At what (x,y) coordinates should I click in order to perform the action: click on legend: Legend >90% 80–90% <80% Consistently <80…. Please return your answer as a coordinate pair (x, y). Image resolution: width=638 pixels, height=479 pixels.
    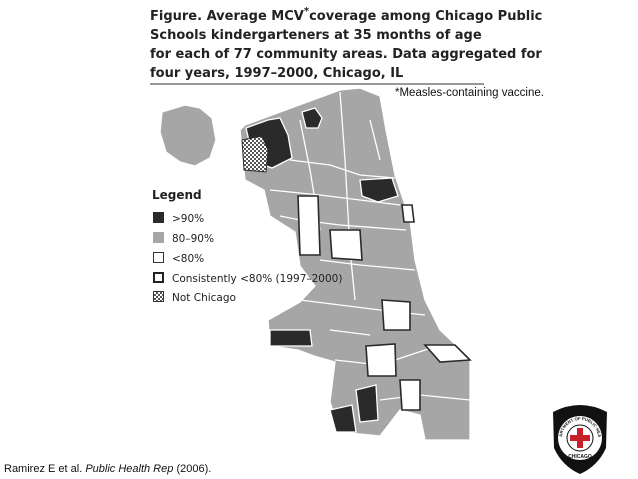
    Looking at the image, I should click on (247, 246).